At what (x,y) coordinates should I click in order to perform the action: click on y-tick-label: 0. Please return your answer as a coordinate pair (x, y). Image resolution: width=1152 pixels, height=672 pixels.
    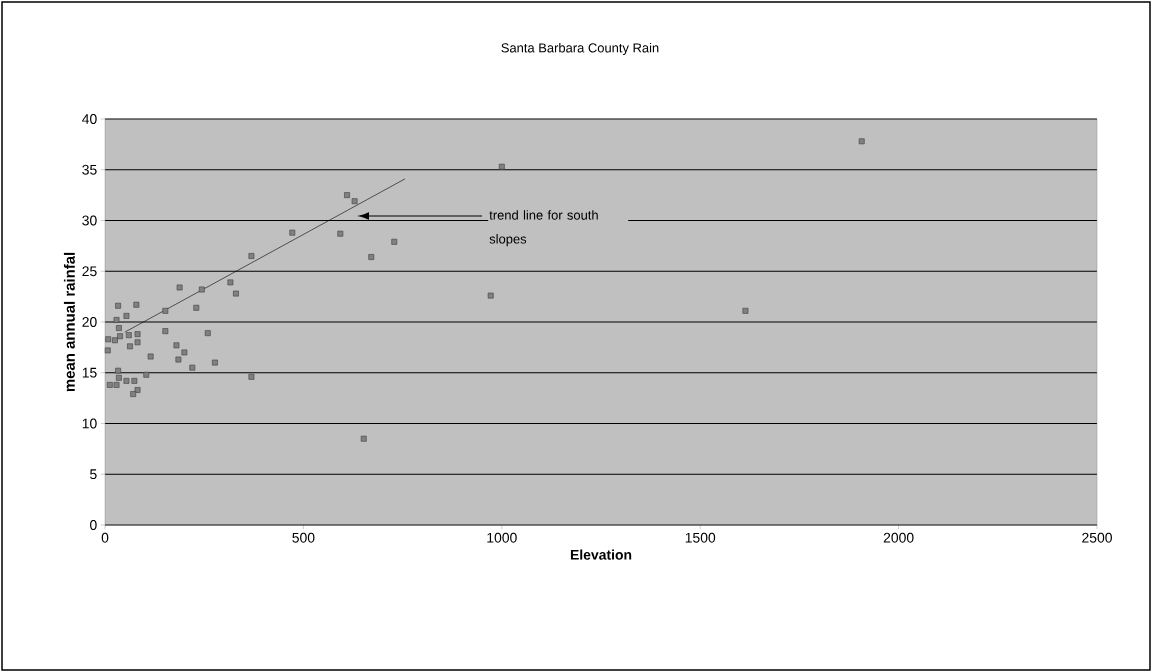
    Looking at the image, I should click on (93, 525).